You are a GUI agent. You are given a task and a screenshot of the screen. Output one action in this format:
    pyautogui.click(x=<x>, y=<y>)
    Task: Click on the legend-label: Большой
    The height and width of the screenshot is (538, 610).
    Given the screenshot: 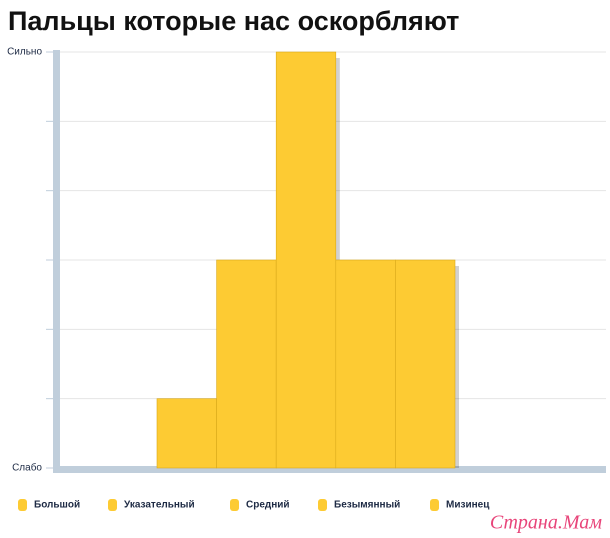 What is the action you would take?
    pyautogui.click(x=57, y=505)
    